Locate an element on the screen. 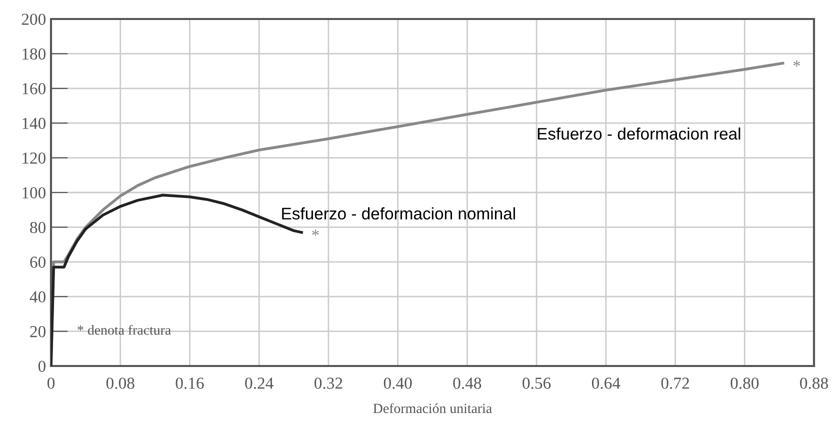 The image size is (837, 421). x-tick-label: 0.72 is located at coordinates (675, 383).